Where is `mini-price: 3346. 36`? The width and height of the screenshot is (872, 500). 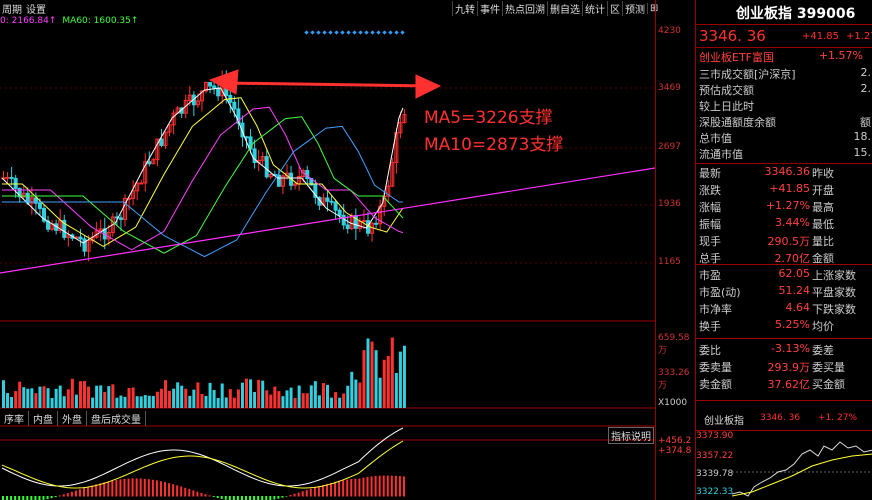 mini-price: 3346. 36 is located at coordinates (780, 418).